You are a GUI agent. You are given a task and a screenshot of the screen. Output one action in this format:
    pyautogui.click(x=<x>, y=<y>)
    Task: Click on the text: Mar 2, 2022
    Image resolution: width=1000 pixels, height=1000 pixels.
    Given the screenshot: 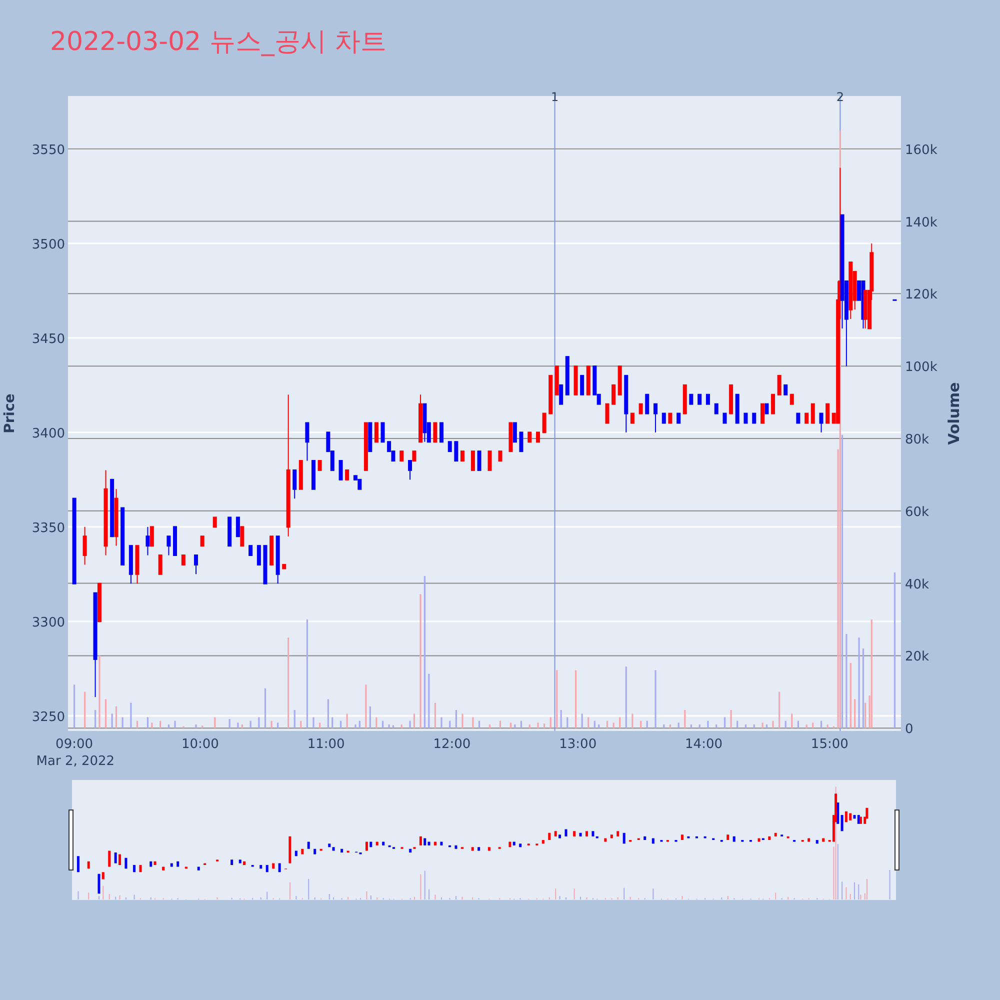 What is the action you would take?
    pyautogui.click(x=75, y=761)
    